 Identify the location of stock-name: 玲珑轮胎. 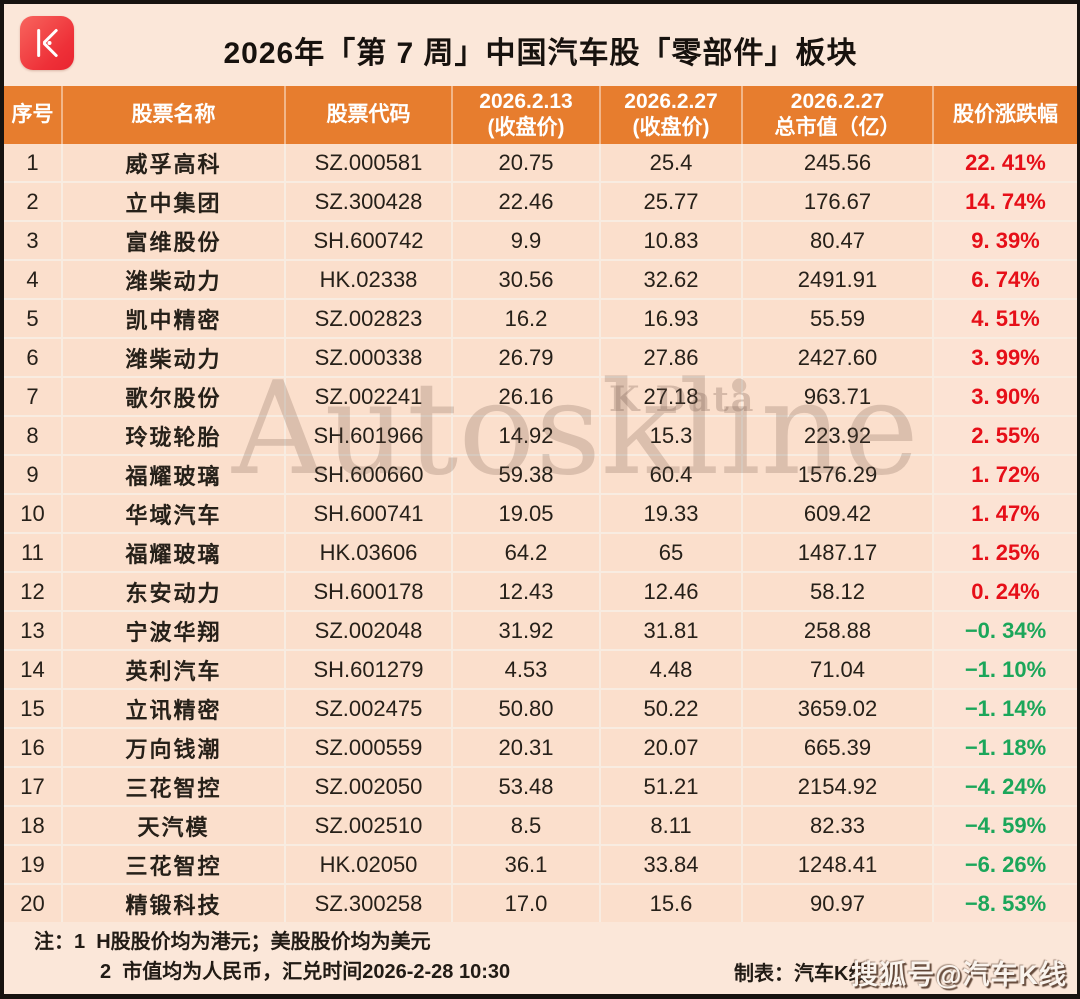
(174, 435).